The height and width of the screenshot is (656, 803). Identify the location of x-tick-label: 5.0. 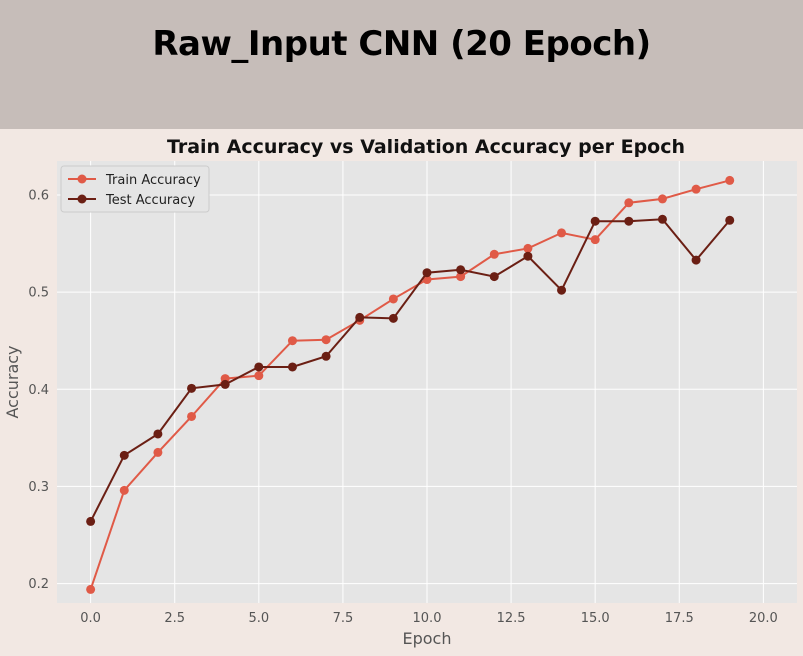
(258, 618).